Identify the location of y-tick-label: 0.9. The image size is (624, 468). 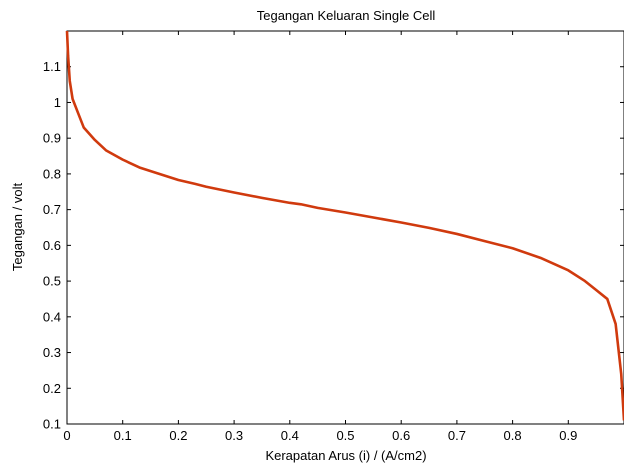
(52, 138).